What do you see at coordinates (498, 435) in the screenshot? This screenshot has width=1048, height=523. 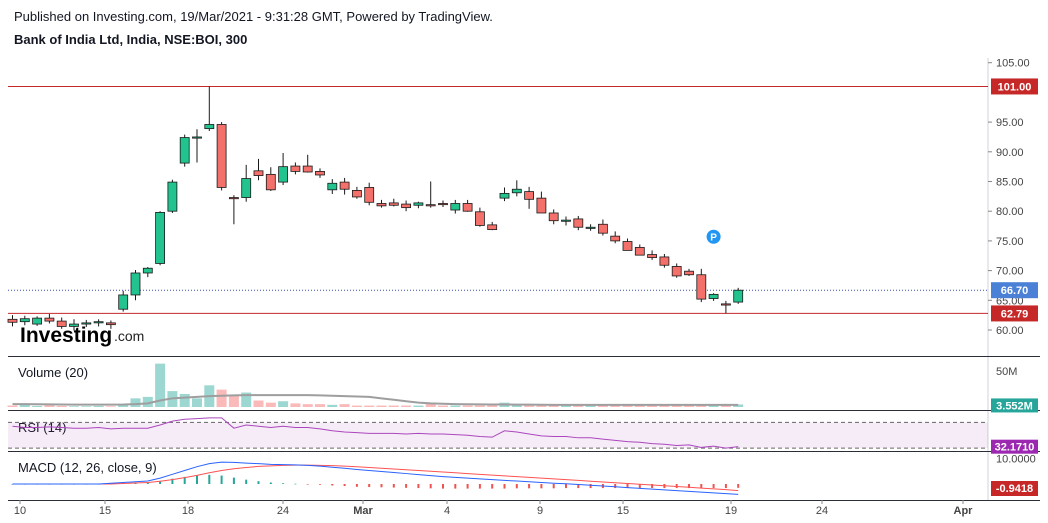 I see `rsi-band` at bounding box center [498, 435].